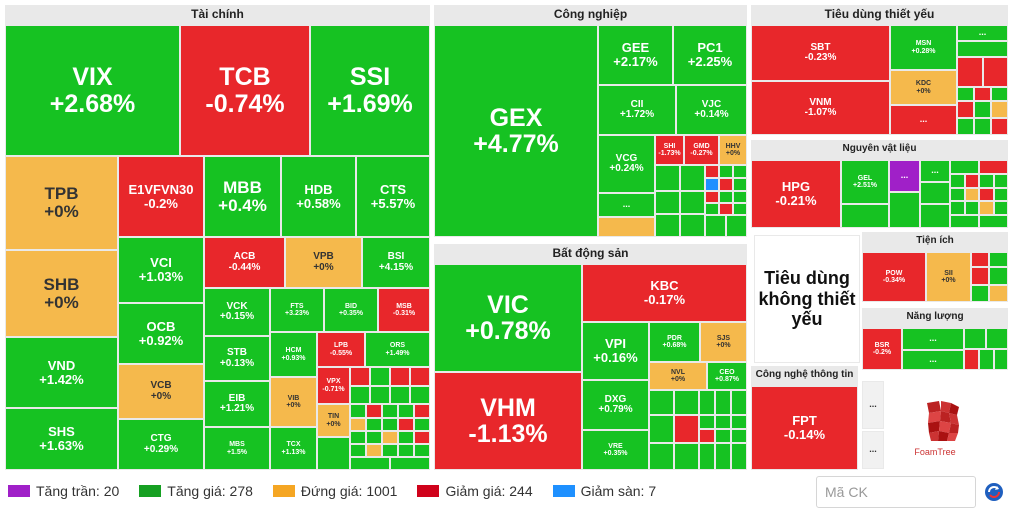 This screenshot has height=520, width=1014. I want to click on tile-SHB: SHB +0%, so click(61, 293).